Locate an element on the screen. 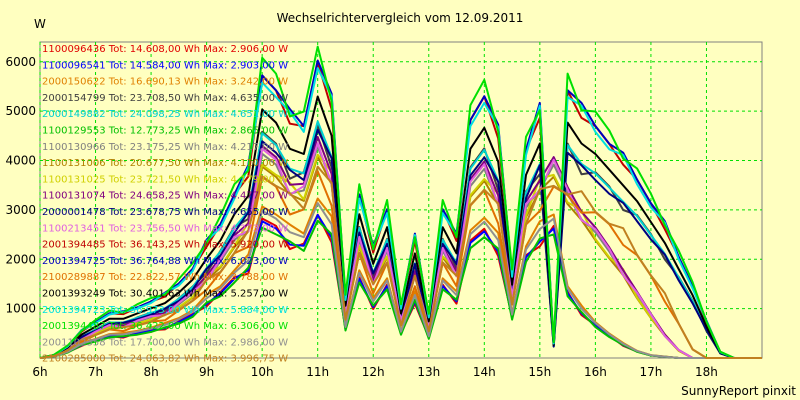 The width and height of the screenshot is (800, 400). y-axis-unit-label: W is located at coordinates (40, 24).